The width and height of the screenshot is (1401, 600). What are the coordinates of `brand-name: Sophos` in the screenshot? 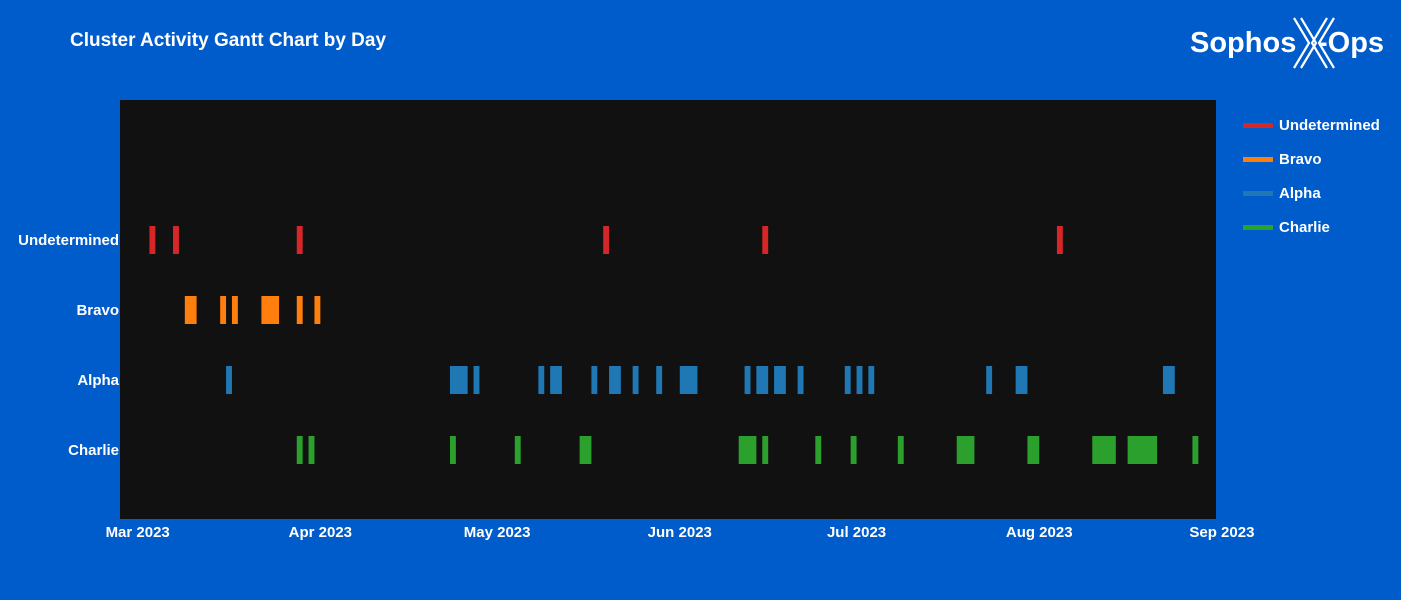 It's located at (1243, 43).